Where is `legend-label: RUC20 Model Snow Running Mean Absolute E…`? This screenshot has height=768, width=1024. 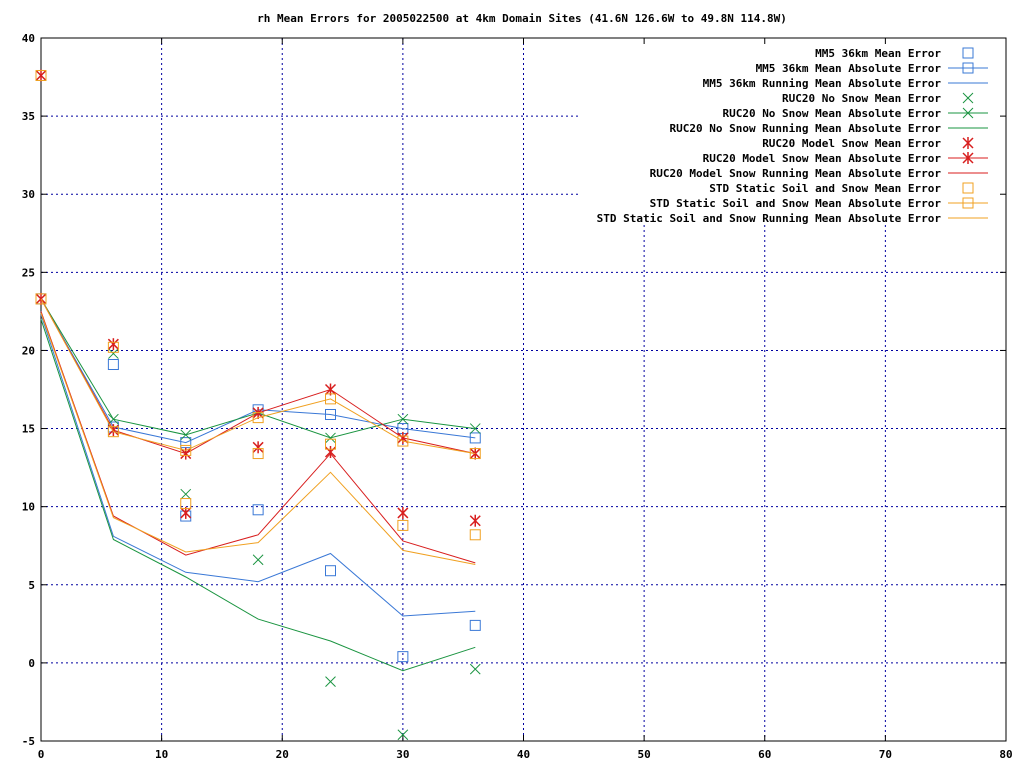
legend-label: RUC20 Model Snow Running Mean Absolute E… is located at coordinates (796, 173).